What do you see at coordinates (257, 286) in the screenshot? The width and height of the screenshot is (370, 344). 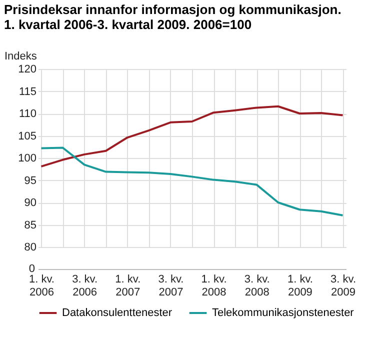 I see `x-tick-label: 3. kv. 2008` at bounding box center [257, 286].